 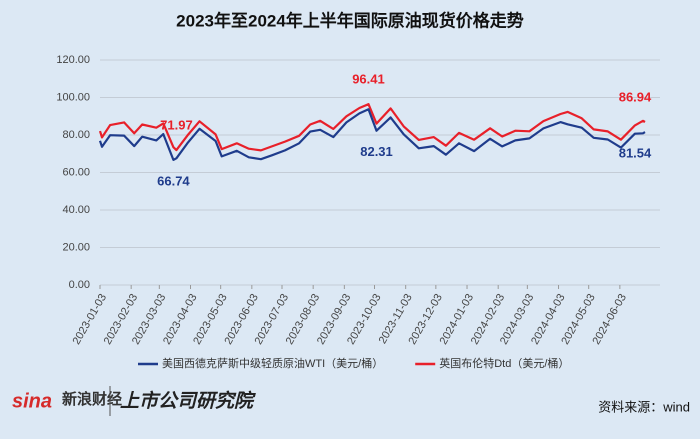 I want to click on chart-title: 2023年至2024年上半年国际原油现货价格走势, so click(x=350, y=20).